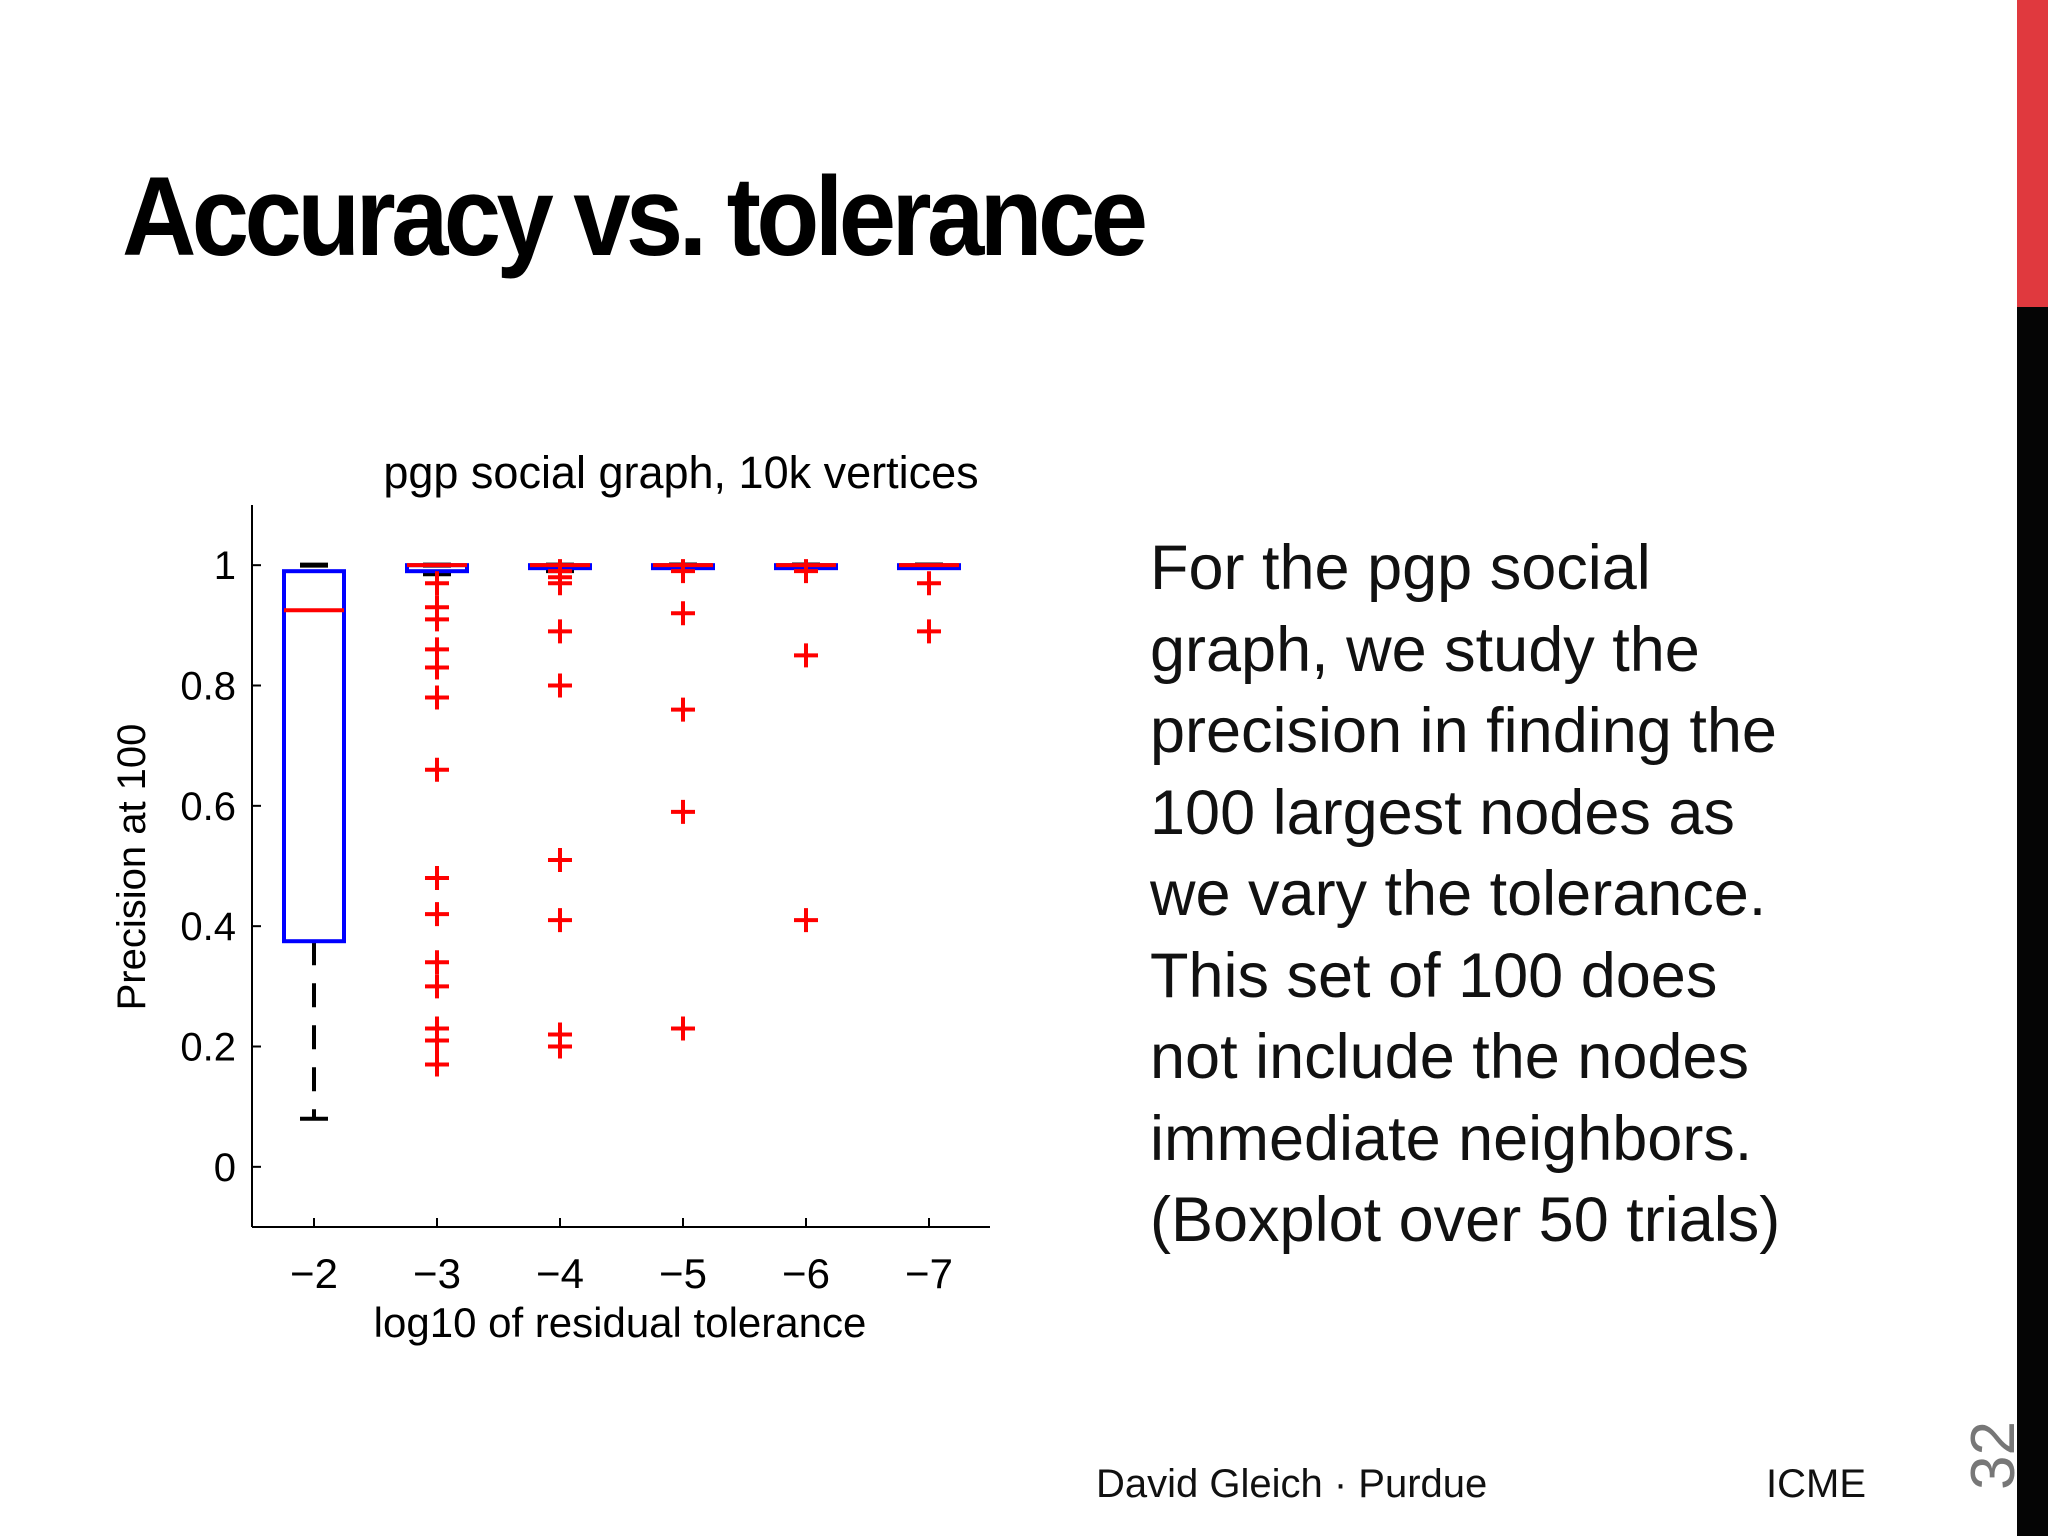  What do you see at coordinates (1465, 1220) in the screenshot?
I see `body-line: (Boxplot over 50 trials)` at bounding box center [1465, 1220].